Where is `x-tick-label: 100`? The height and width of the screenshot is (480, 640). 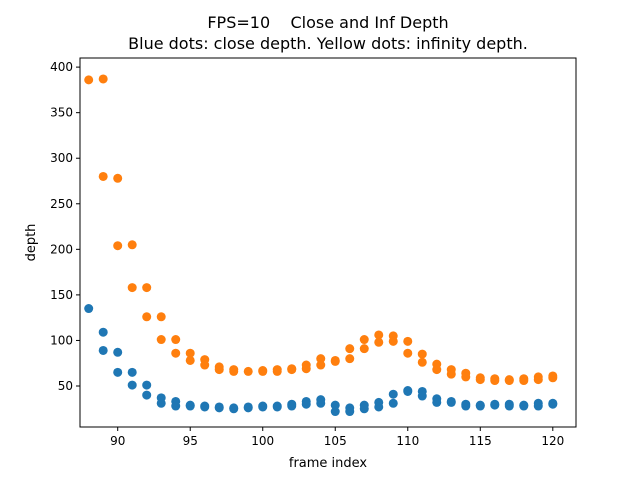
x-tick-label: 100 is located at coordinates (262, 441).